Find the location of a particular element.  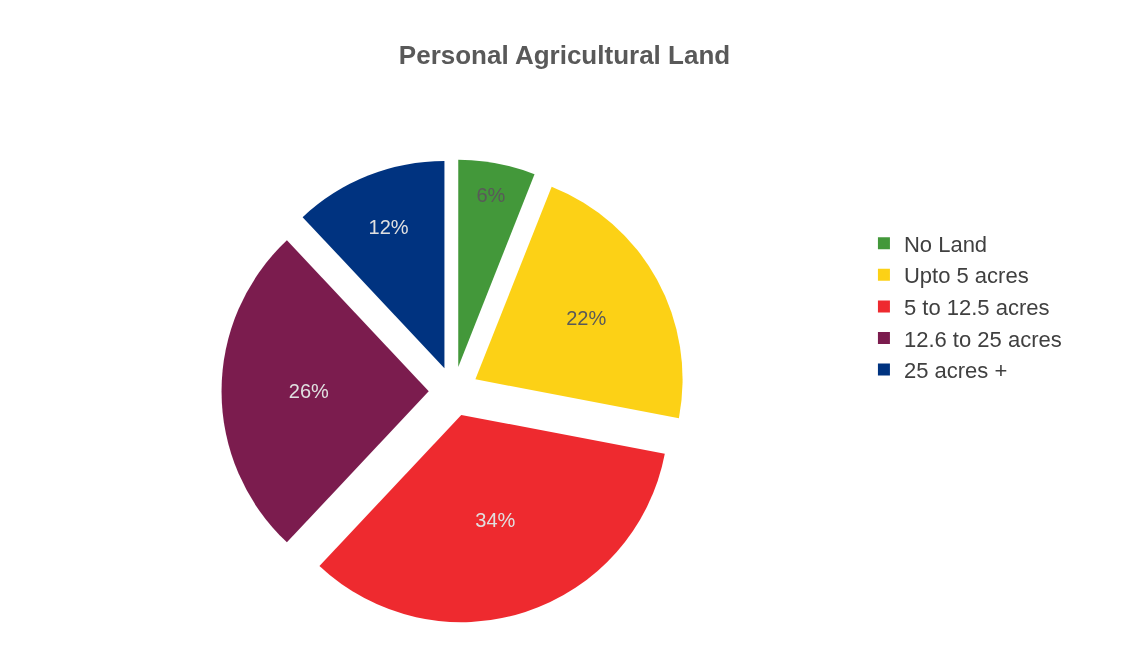

data-label: 6% is located at coordinates (491, 195).